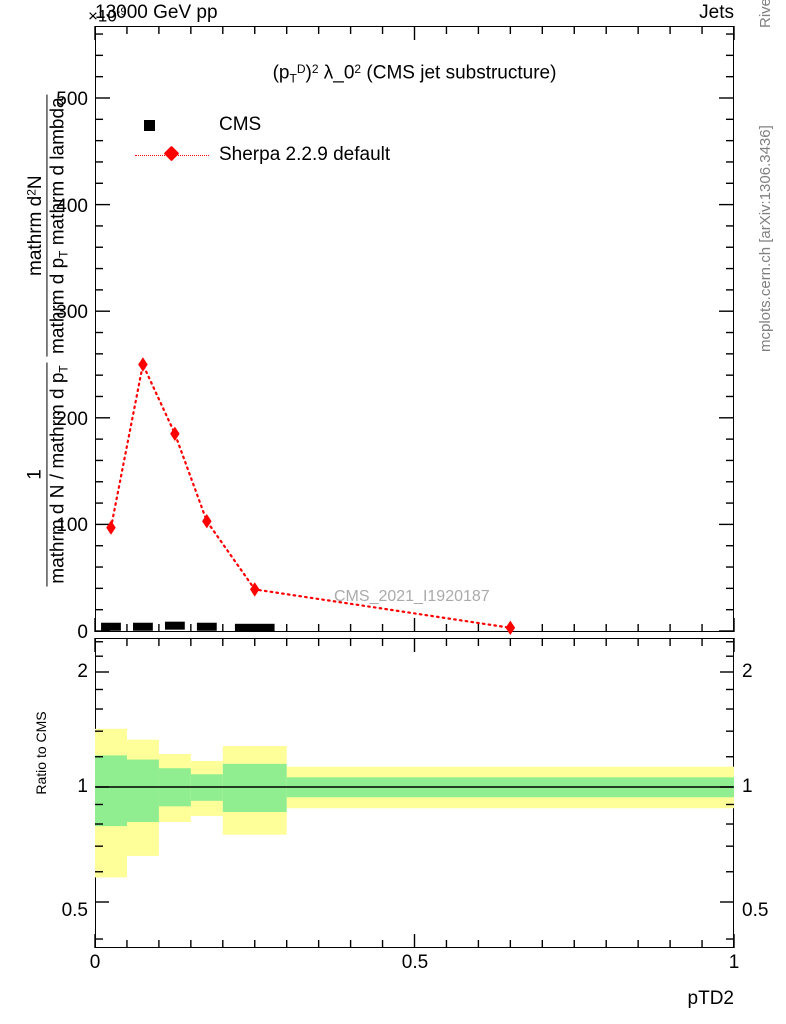 This screenshot has height=1024, width=786. What do you see at coordinates (82, 671) in the screenshot?
I see `ratio-y-tick-label-2: 2` at bounding box center [82, 671].